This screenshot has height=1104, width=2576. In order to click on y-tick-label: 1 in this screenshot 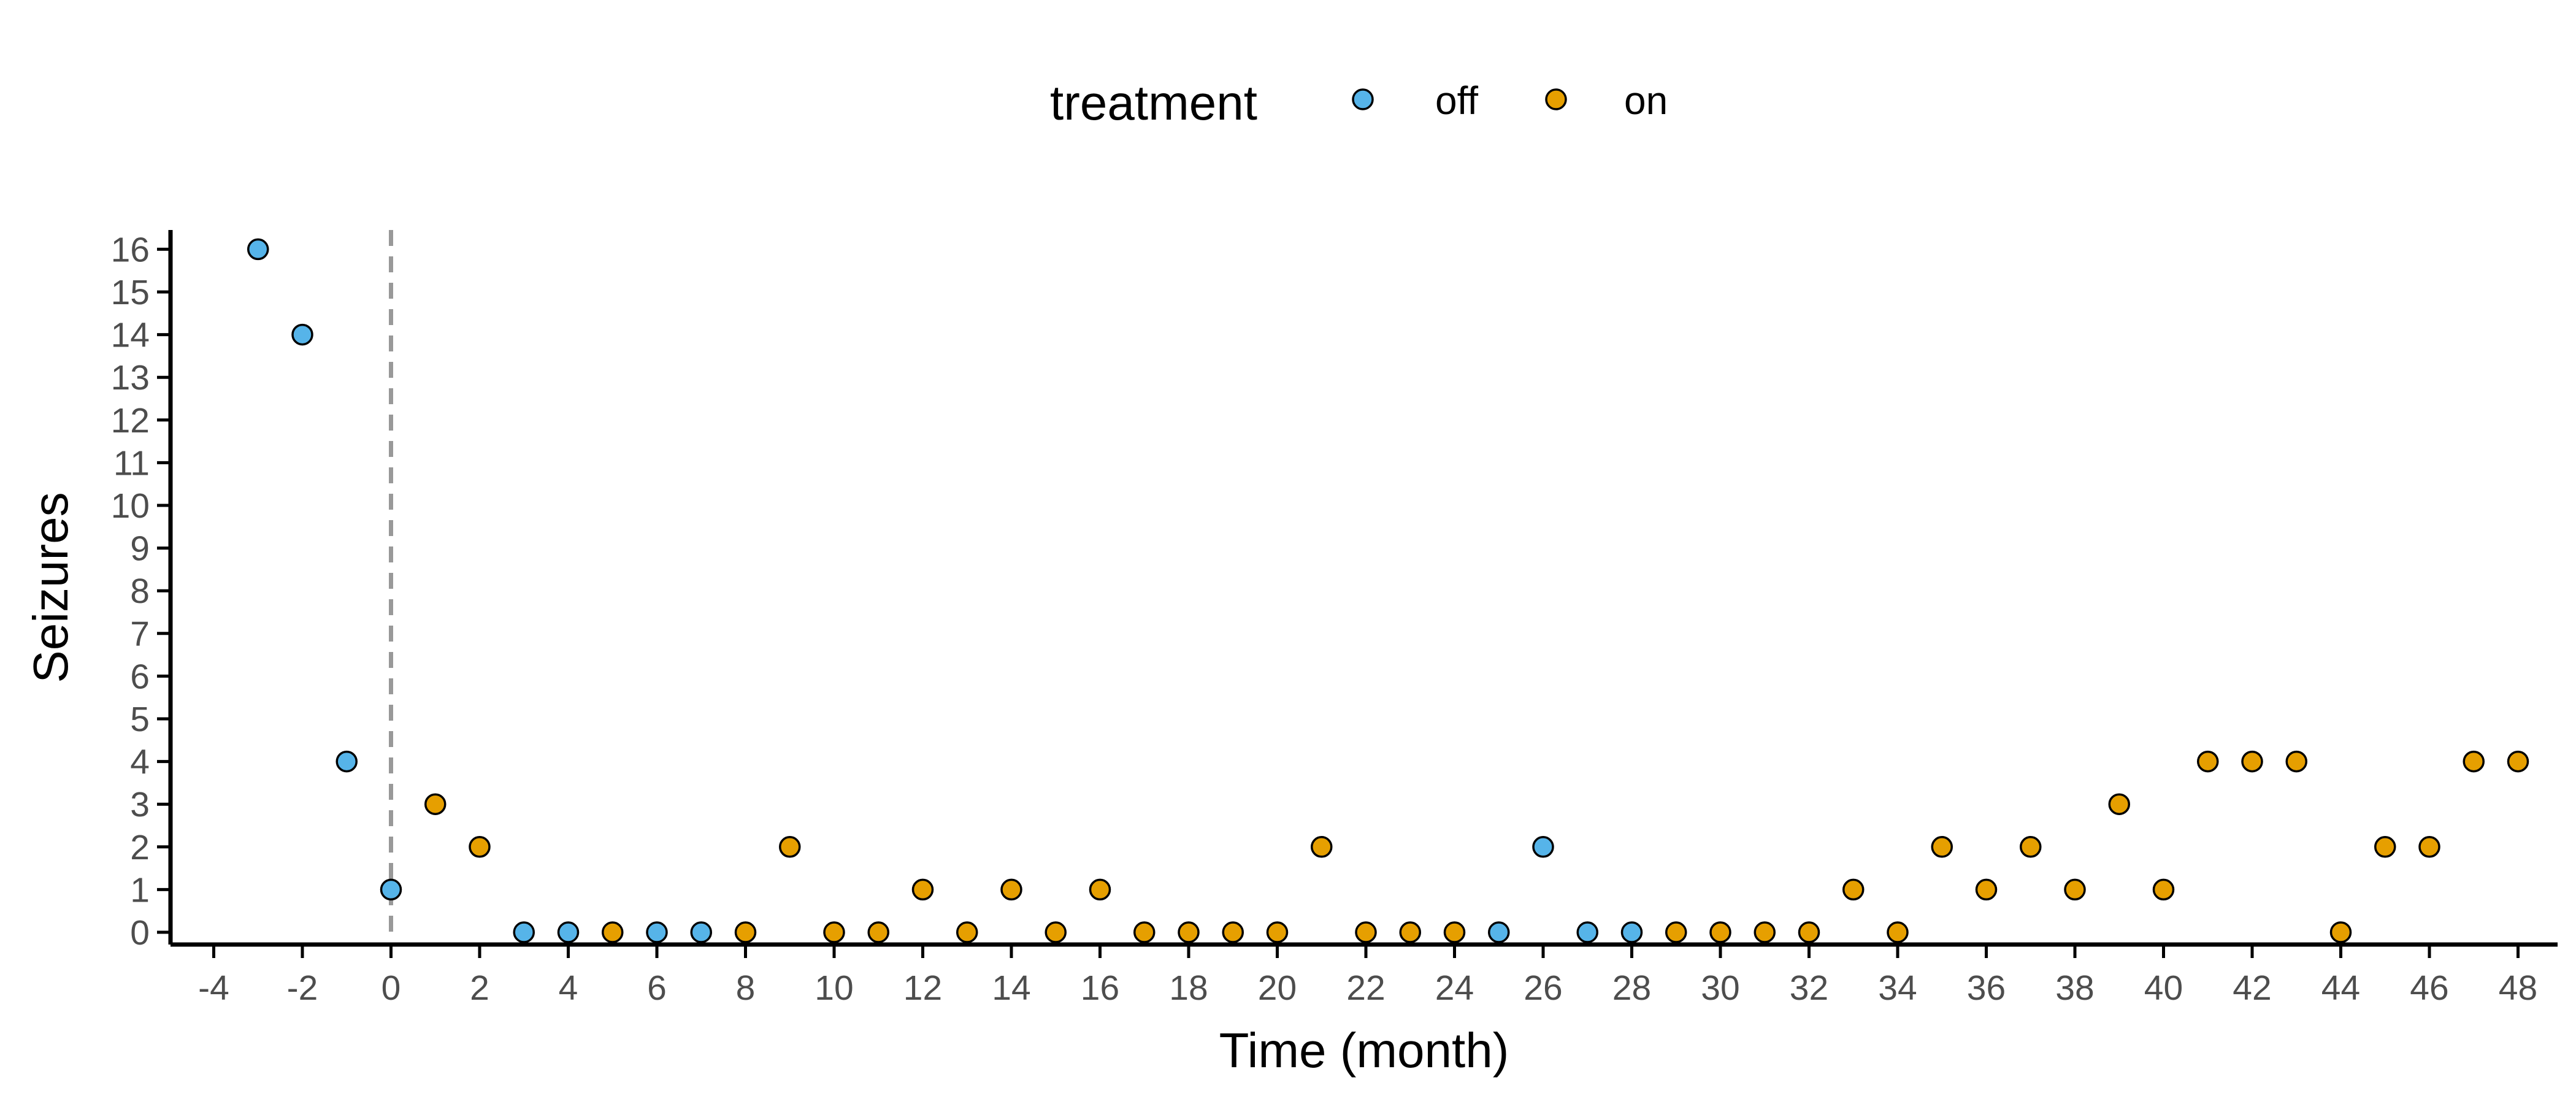, I will do `click(140, 890)`.